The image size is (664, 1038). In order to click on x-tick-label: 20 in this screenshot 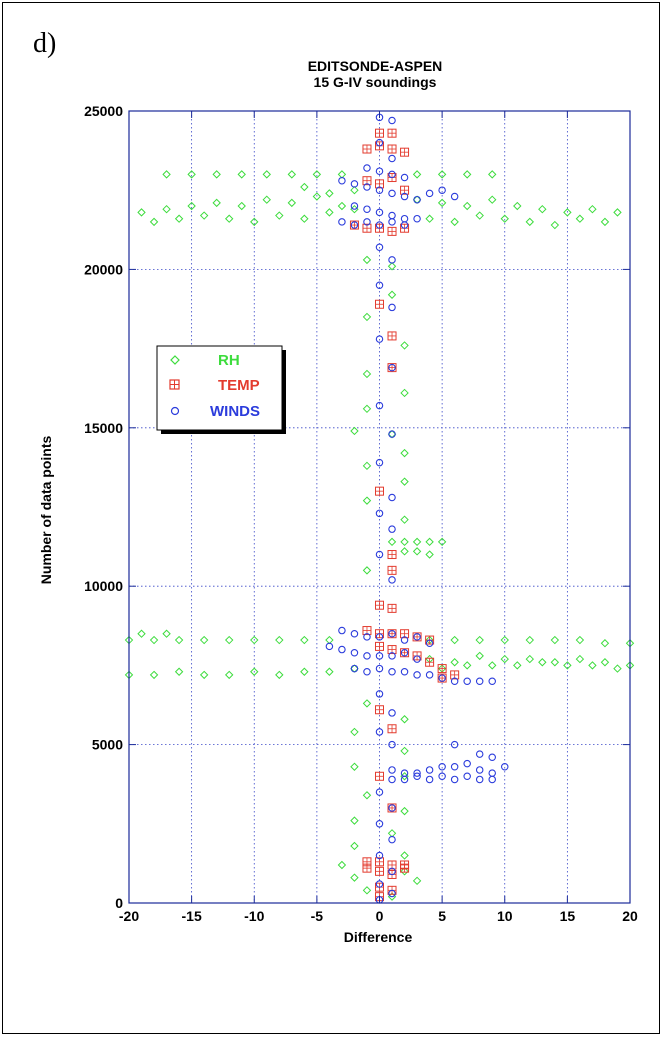, I will do `click(630, 916)`.